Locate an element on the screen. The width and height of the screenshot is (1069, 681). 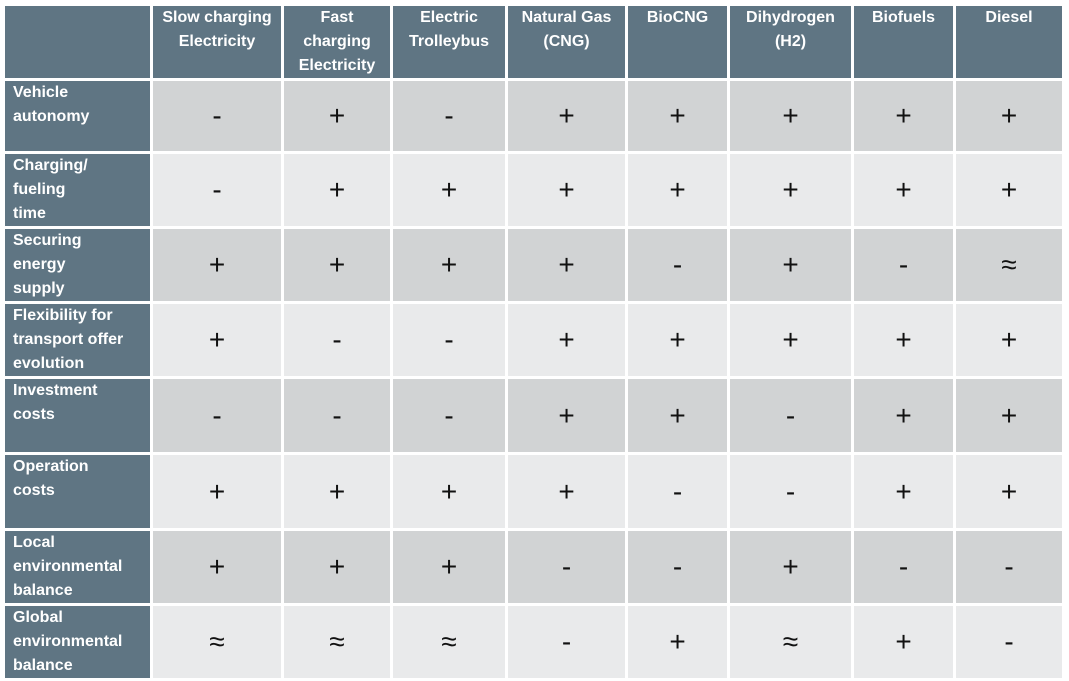
row-label: Vehicle autonomy is located at coordinates (77, 117).